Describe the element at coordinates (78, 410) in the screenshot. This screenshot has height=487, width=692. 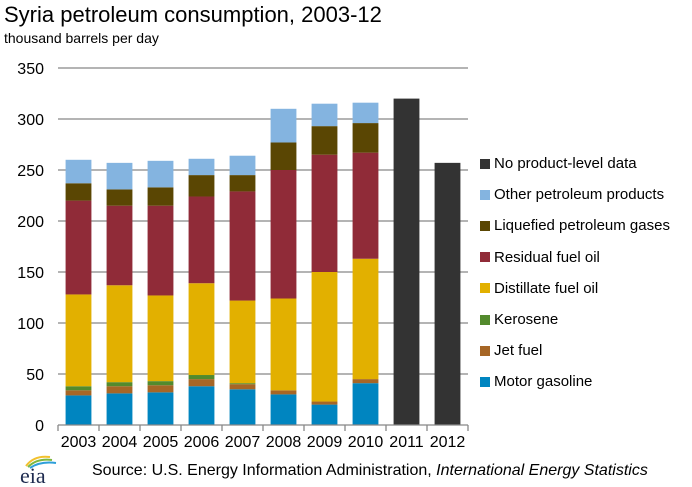
I see `bar-motor-gasoline-2003` at that location.